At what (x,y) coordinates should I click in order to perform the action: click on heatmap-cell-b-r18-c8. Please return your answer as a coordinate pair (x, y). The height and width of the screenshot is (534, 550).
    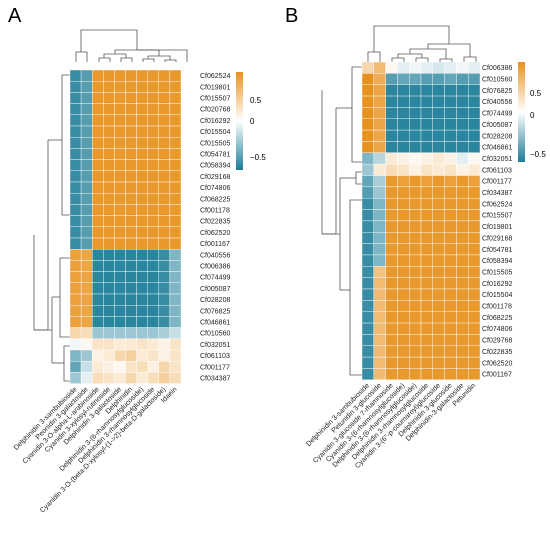
    Looking at the image, I should click on (462, 272).